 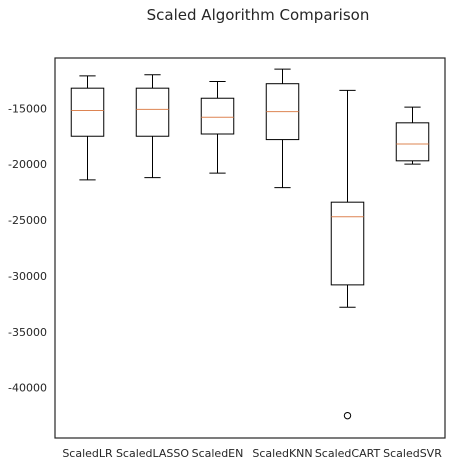 What do you see at coordinates (348, 453) in the screenshot?
I see `x-tick-label: ScaledCART` at bounding box center [348, 453].